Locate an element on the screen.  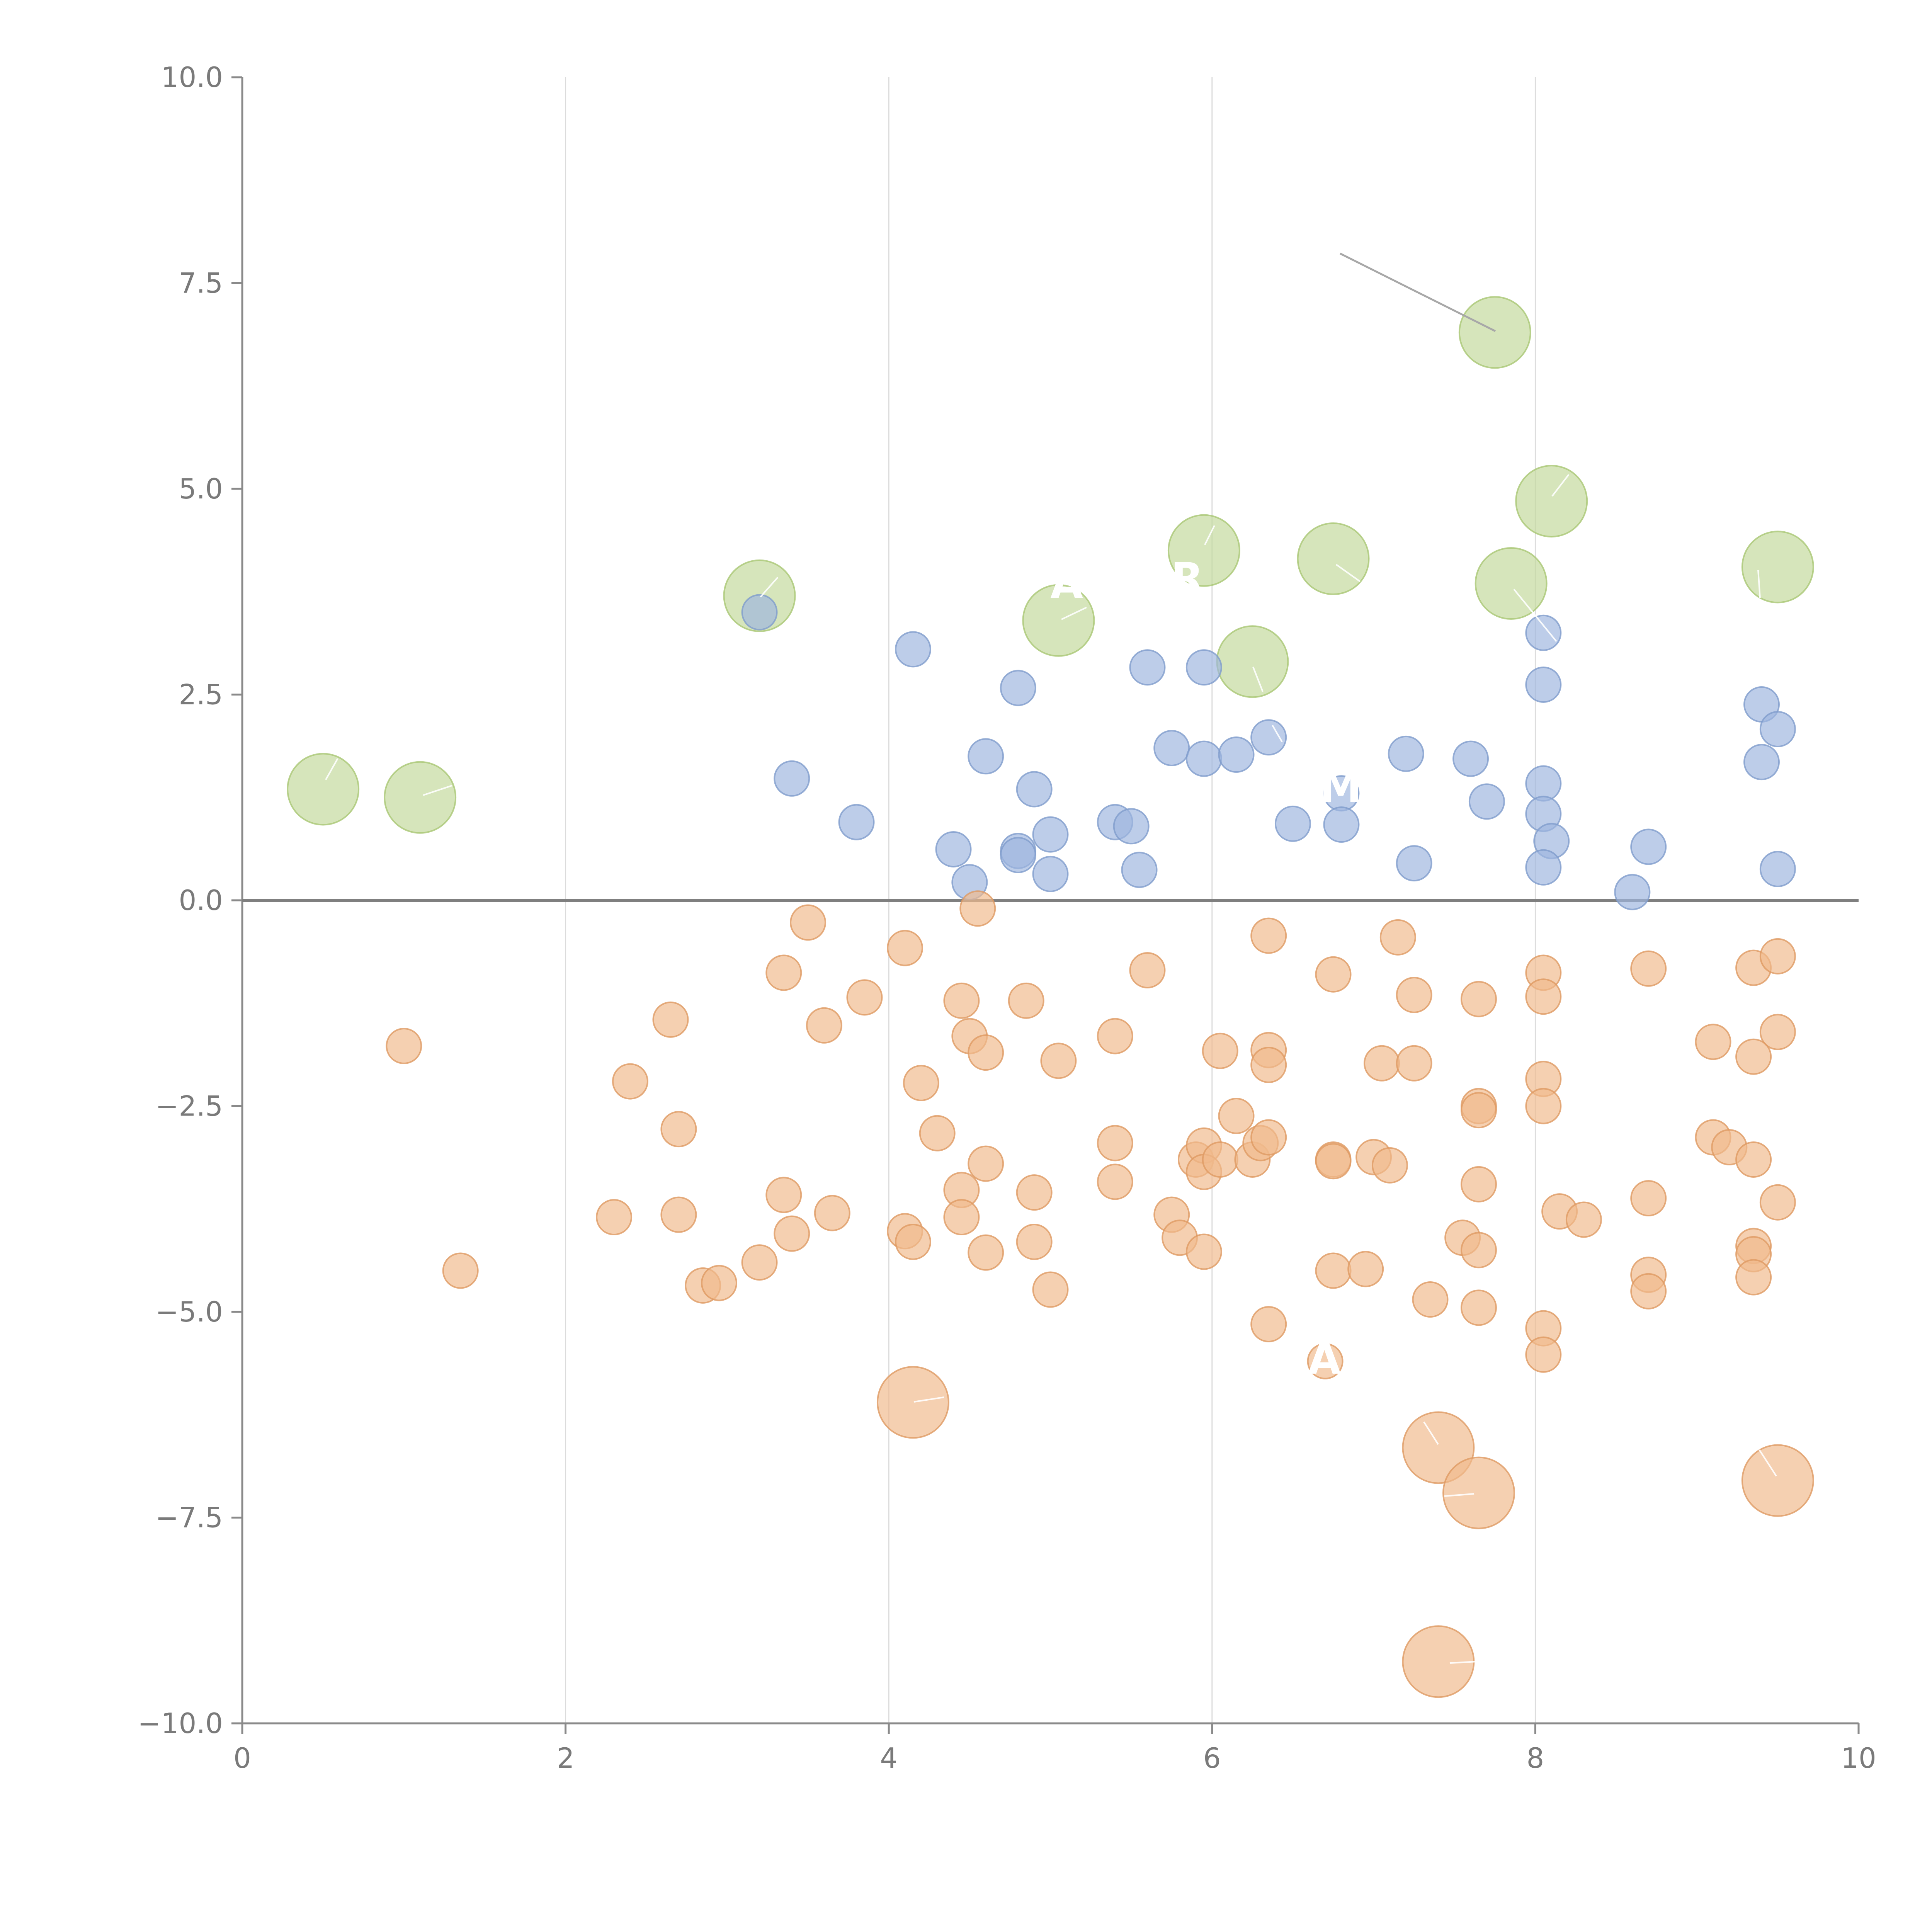
x-tick-label: 8 is located at coordinates (1535, 1758).